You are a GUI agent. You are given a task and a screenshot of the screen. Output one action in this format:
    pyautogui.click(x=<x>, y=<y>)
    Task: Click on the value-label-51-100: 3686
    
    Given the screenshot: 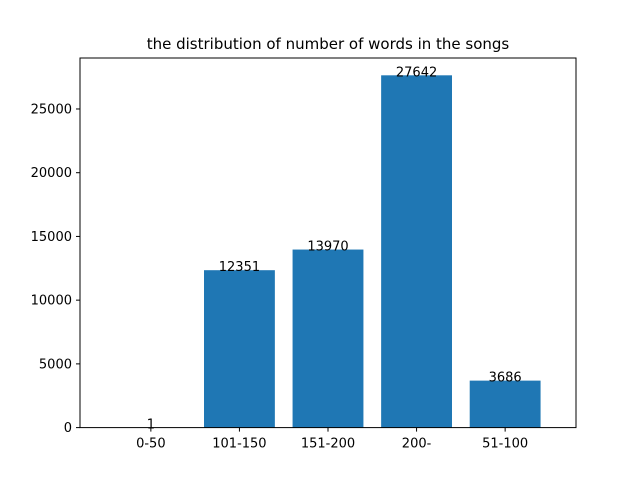 What is the action you would take?
    pyautogui.click(x=505, y=378)
    